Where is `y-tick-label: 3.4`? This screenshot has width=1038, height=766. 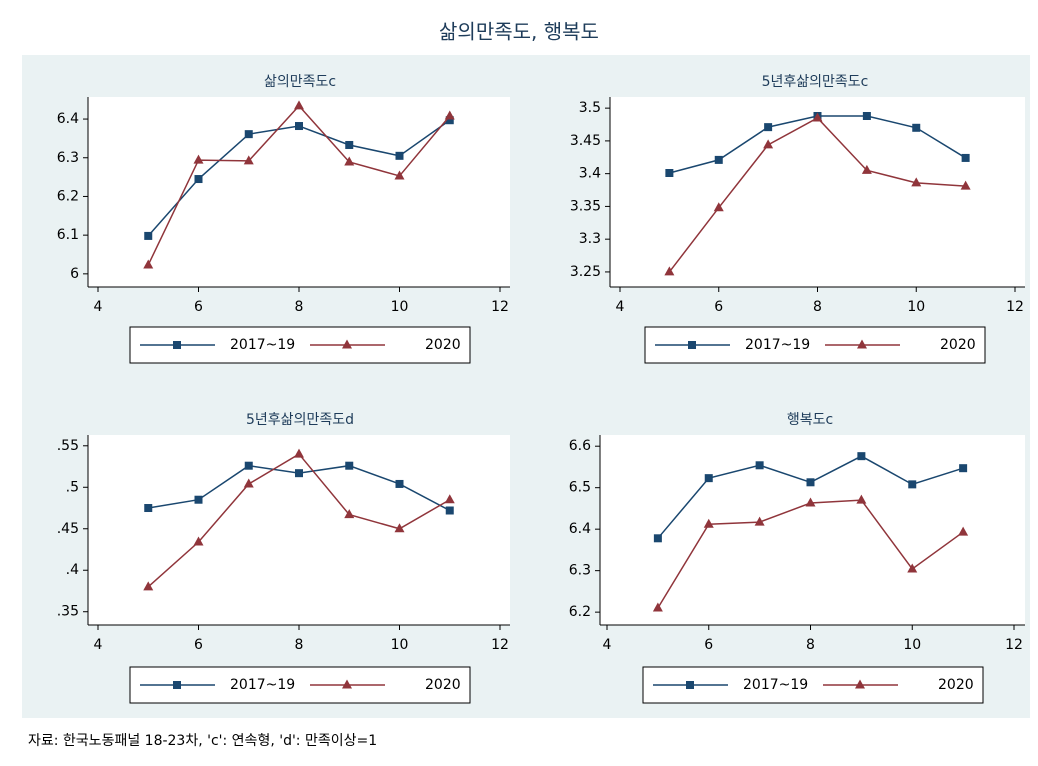
y-tick-label: 3.4 is located at coordinates (590, 174).